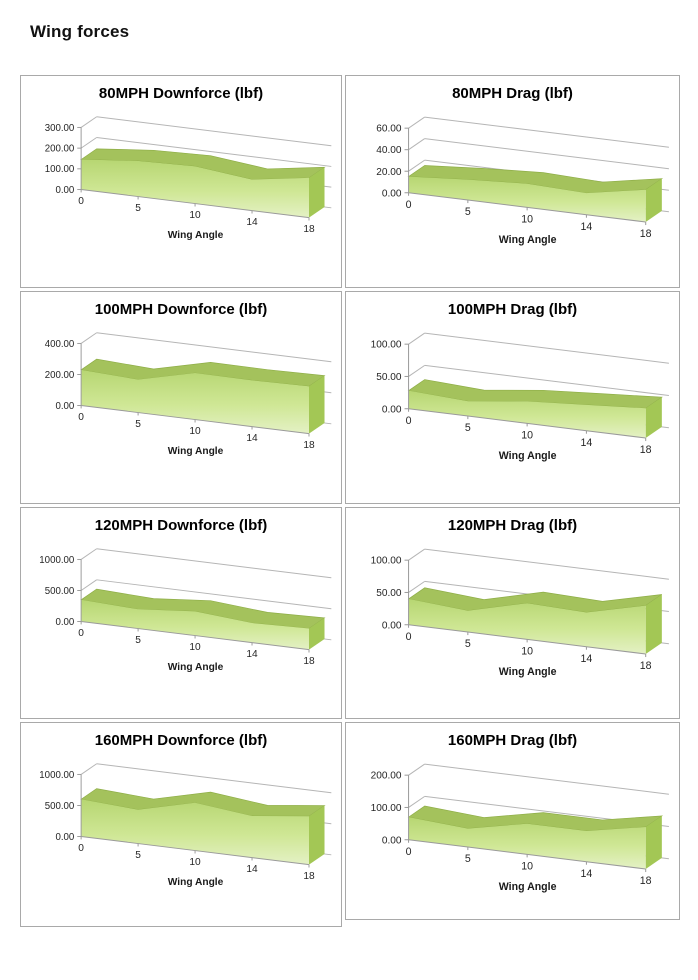  Describe the element at coordinates (60, 128) in the screenshot. I see `y-tick-label: 300.00` at that location.